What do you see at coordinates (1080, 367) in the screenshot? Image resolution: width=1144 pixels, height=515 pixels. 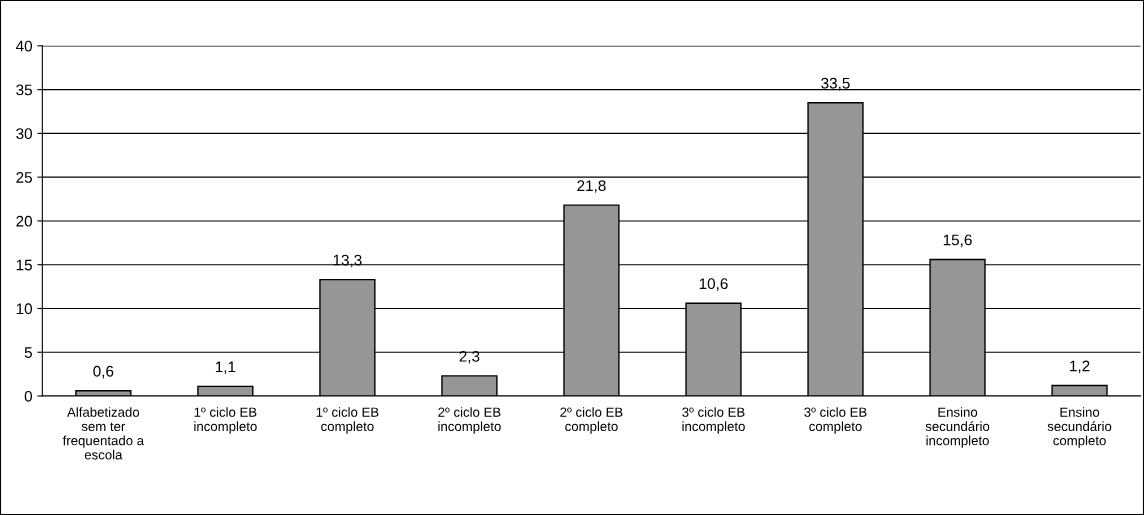 I see `data-label: 1,2` at bounding box center [1080, 367].